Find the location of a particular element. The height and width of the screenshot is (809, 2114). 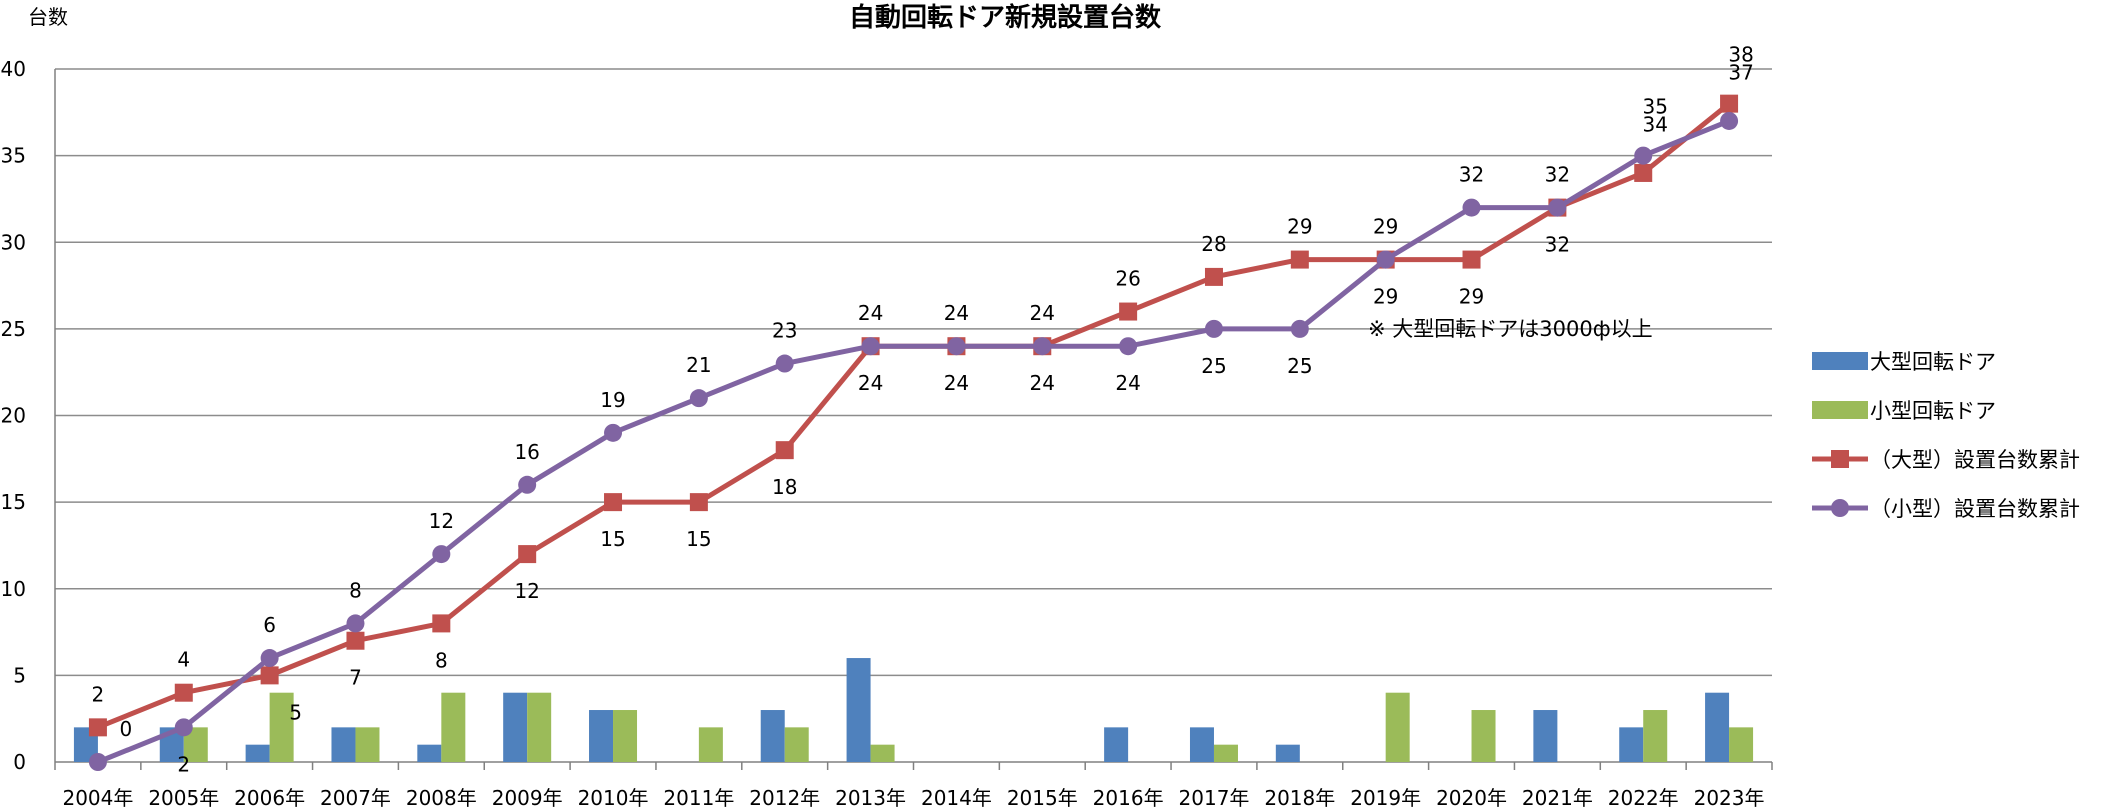

x-tick-2011年: 2011年 is located at coordinates (698, 797).